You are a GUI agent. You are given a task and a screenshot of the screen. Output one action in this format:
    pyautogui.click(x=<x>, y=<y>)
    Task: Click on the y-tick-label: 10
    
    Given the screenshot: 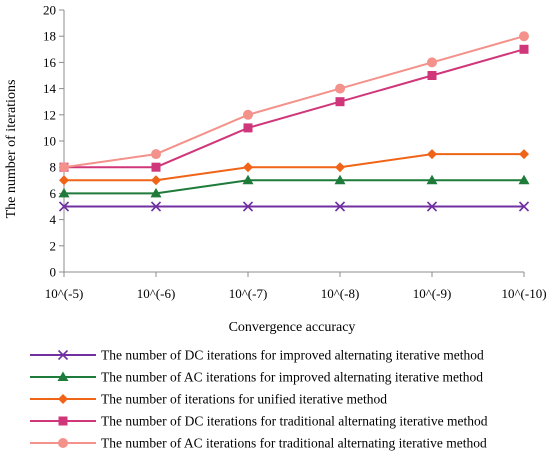 What is the action you would take?
    pyautogui.click(x=49, y=141)
    